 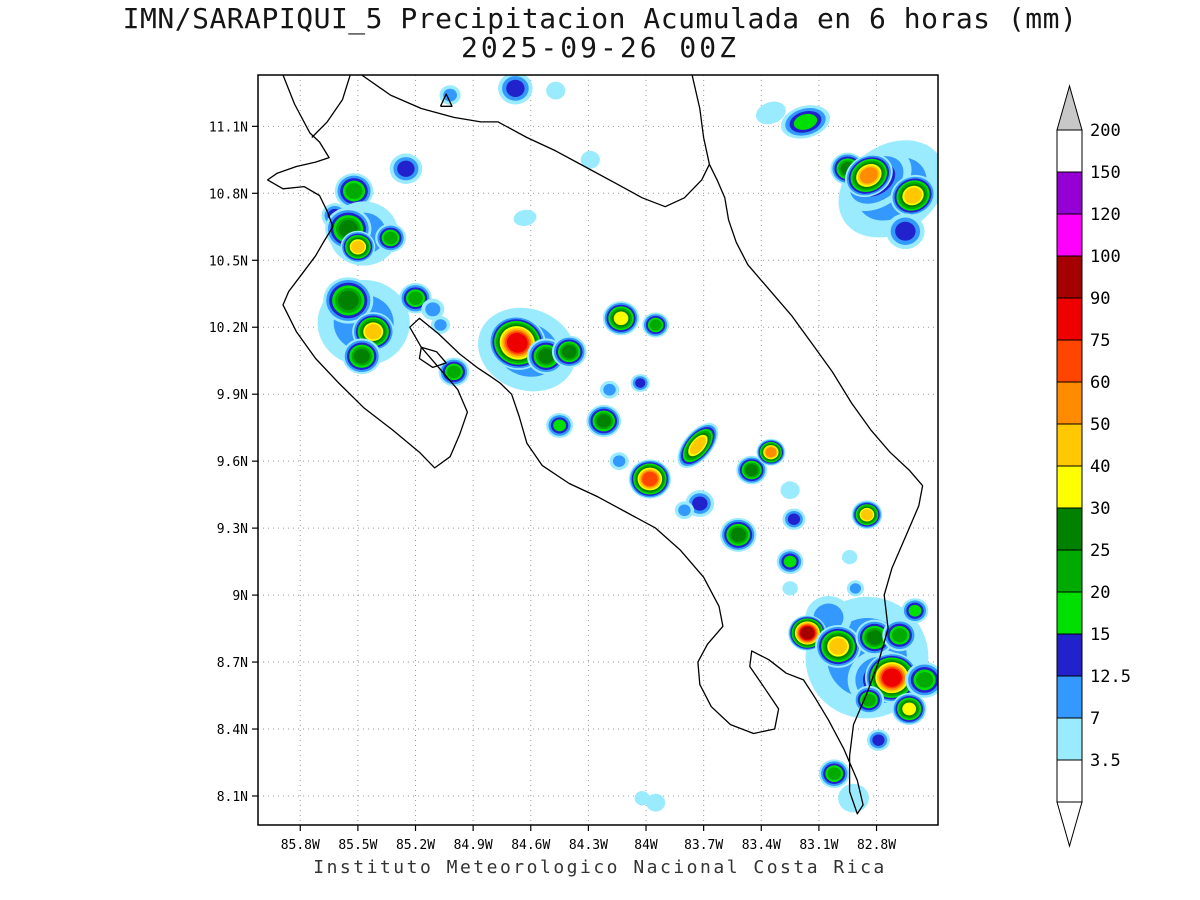 I want to click on colorbar, so click(x=1069, y=466).